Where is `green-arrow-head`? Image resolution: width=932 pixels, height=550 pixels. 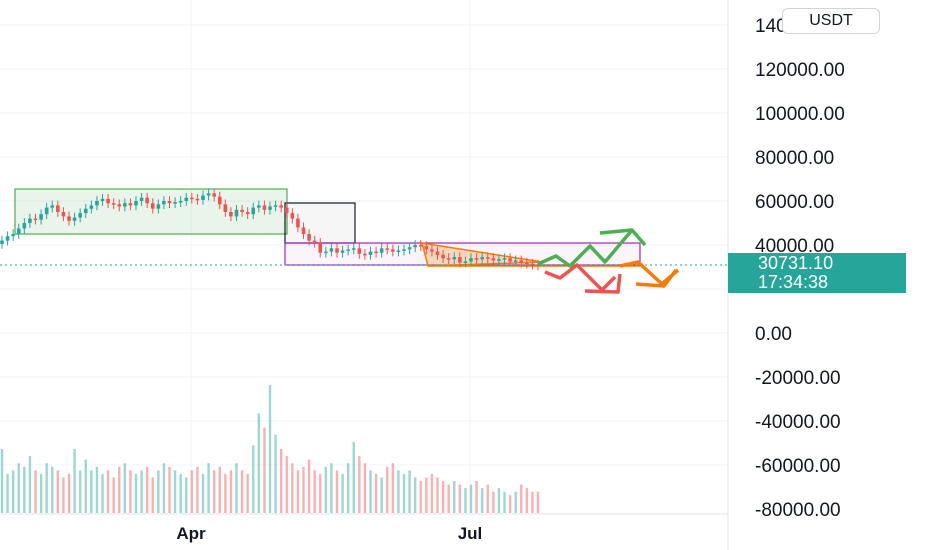
green-arrow-head is located at coordinates (623, 237).